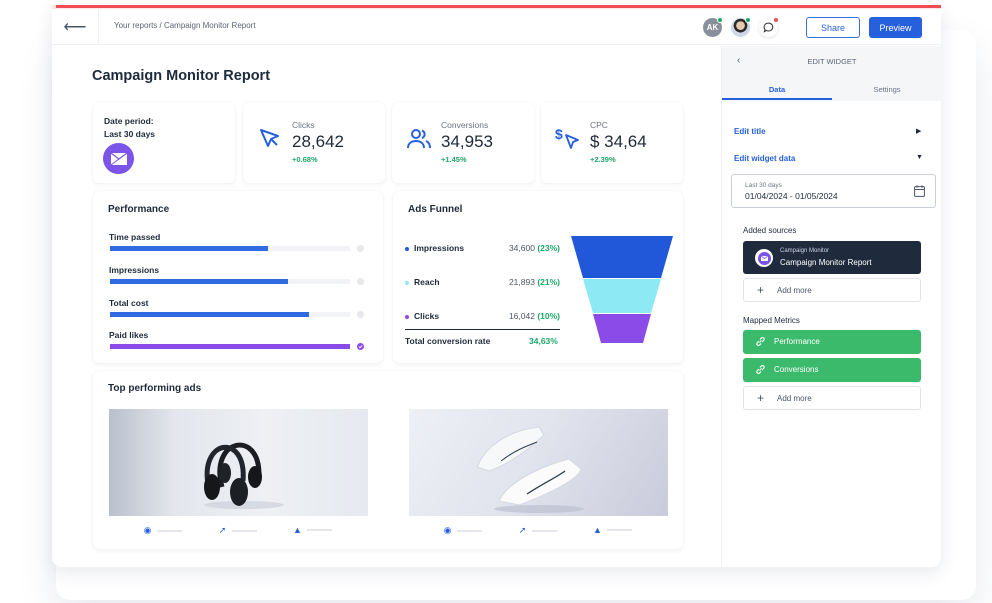 The image size is (992, 603). I want to click on bar-label: Time passed, so click(135, 237).